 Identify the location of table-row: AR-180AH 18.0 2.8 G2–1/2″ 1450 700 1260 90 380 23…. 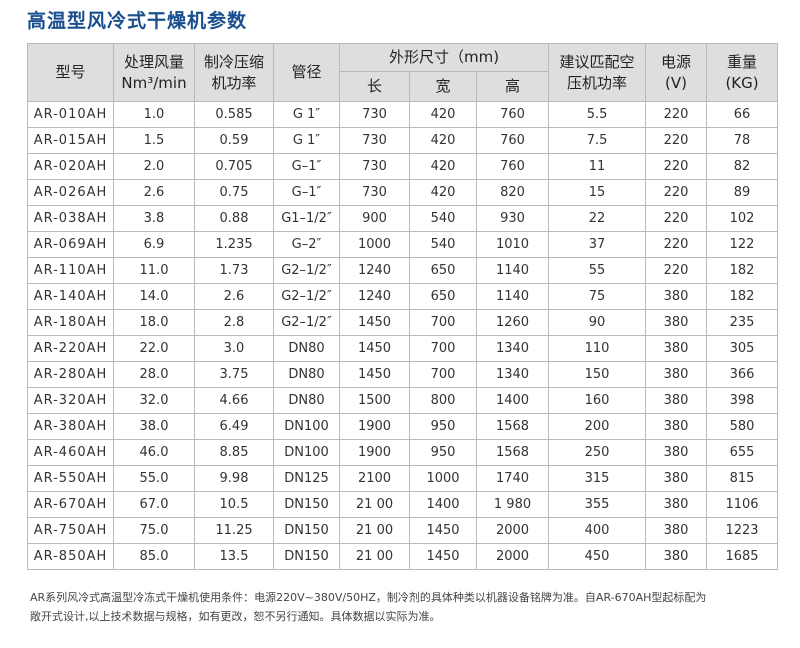
(403, 322).